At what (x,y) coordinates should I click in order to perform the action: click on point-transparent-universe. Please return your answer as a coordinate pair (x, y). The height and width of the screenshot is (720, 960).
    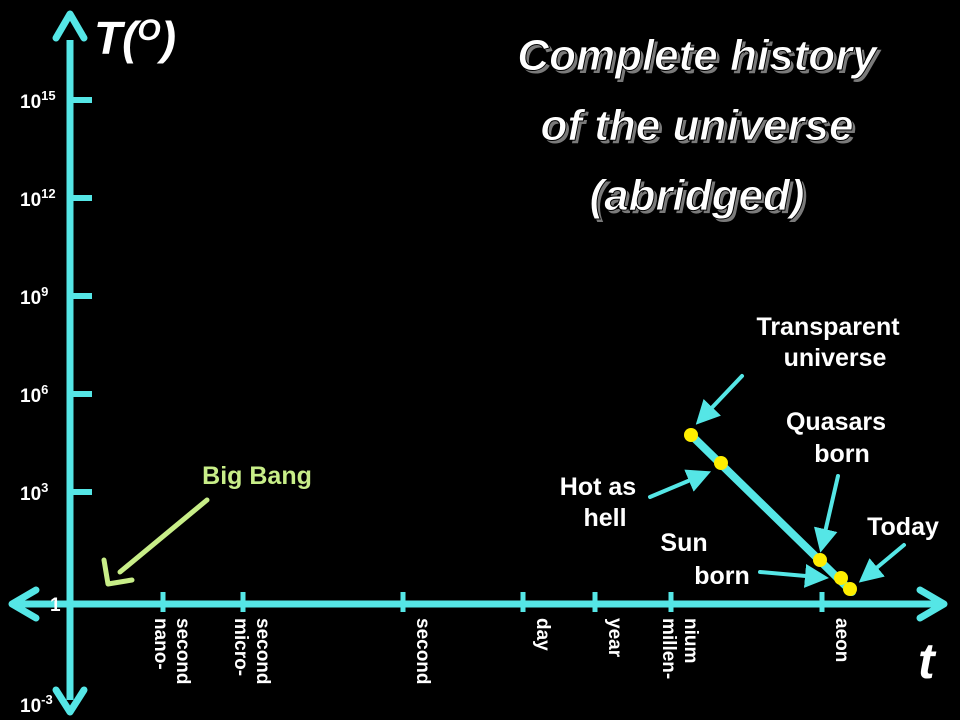
    Looking at the image, I should click on (691, 435).